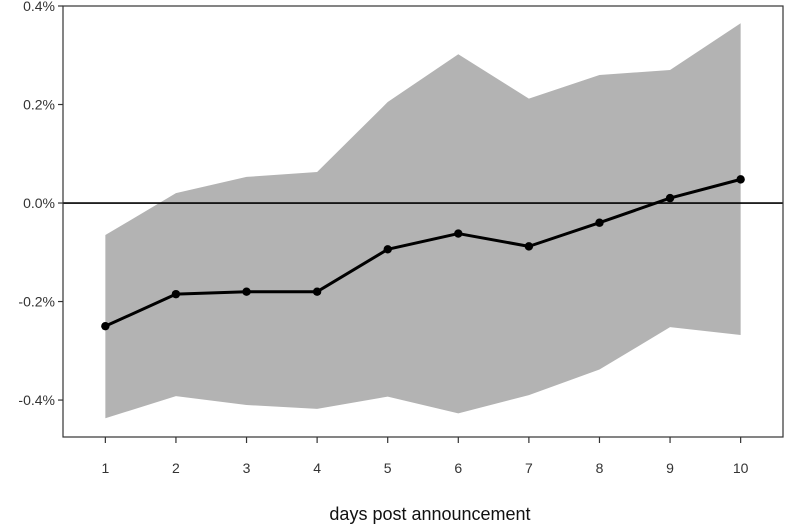 This screenshot has height=530, width=800. I want to click on y-tick-label: 0.0%, so click(39, 203).